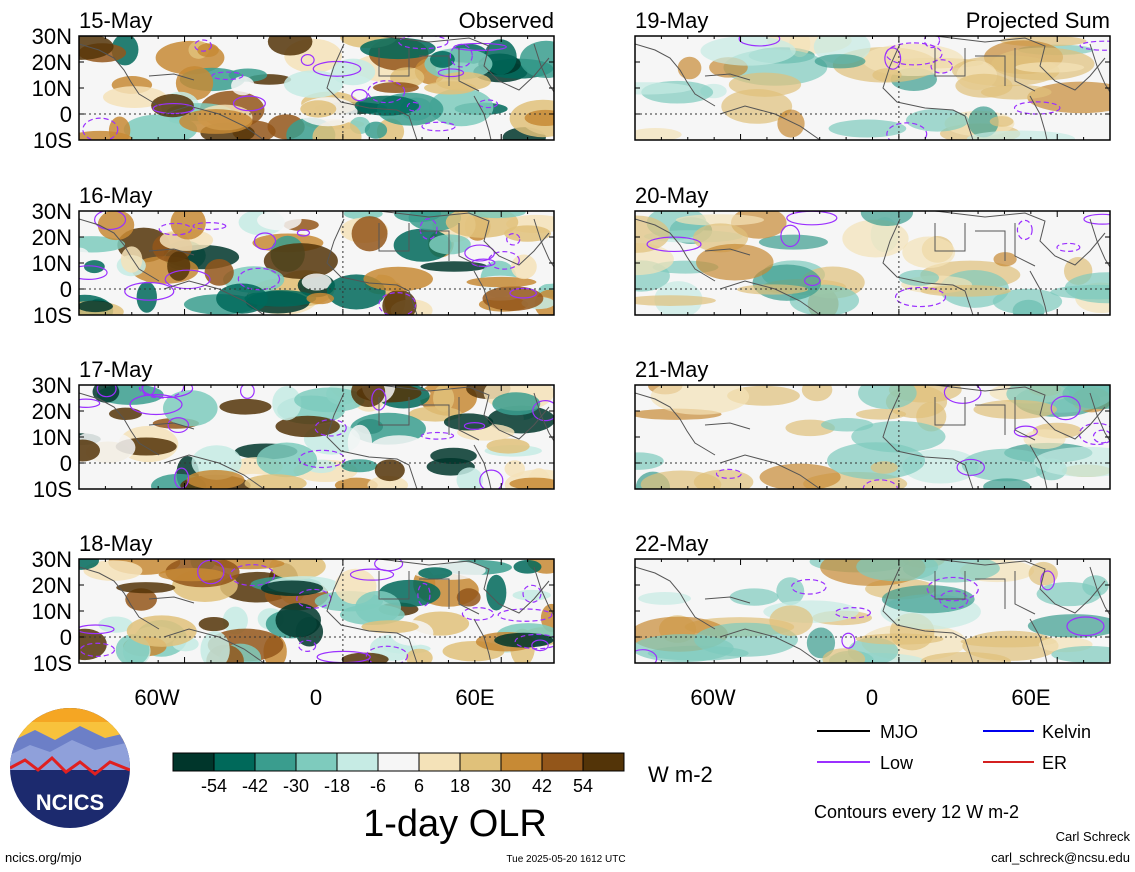 The image size is (1135, 872). I want to click on lon-label: 0, so click(872, 697).